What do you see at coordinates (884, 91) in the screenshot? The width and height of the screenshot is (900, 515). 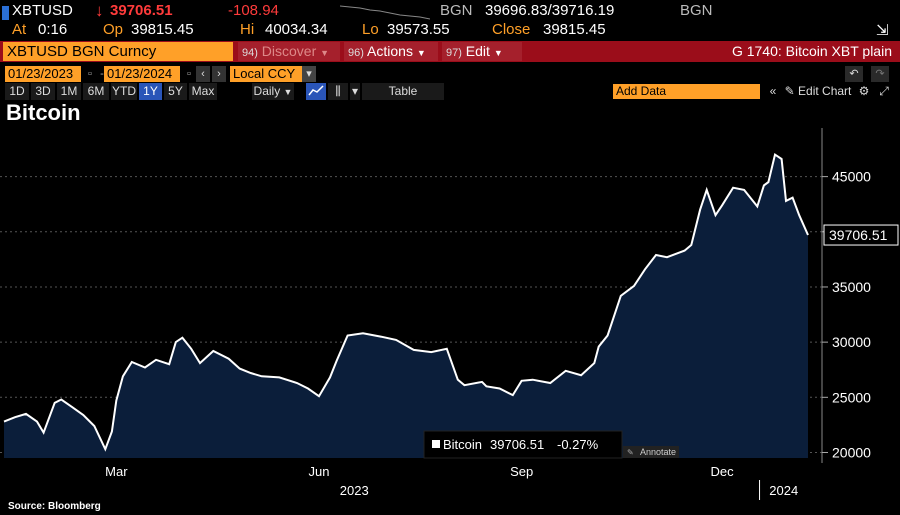 I see `expand-icon: ⤢` at bounding box center [884, 91].